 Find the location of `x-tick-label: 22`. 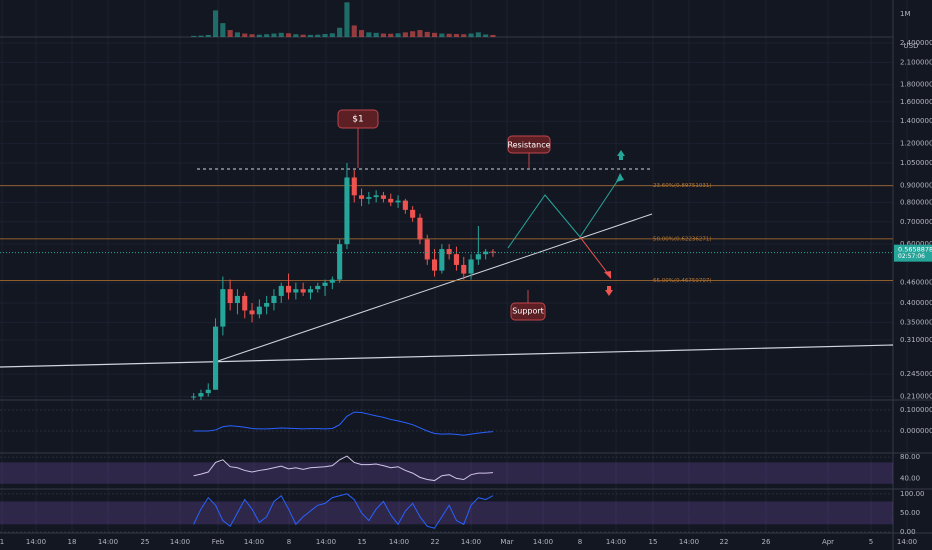

x-tick-label: 22 is located at coordinates (724, 542).